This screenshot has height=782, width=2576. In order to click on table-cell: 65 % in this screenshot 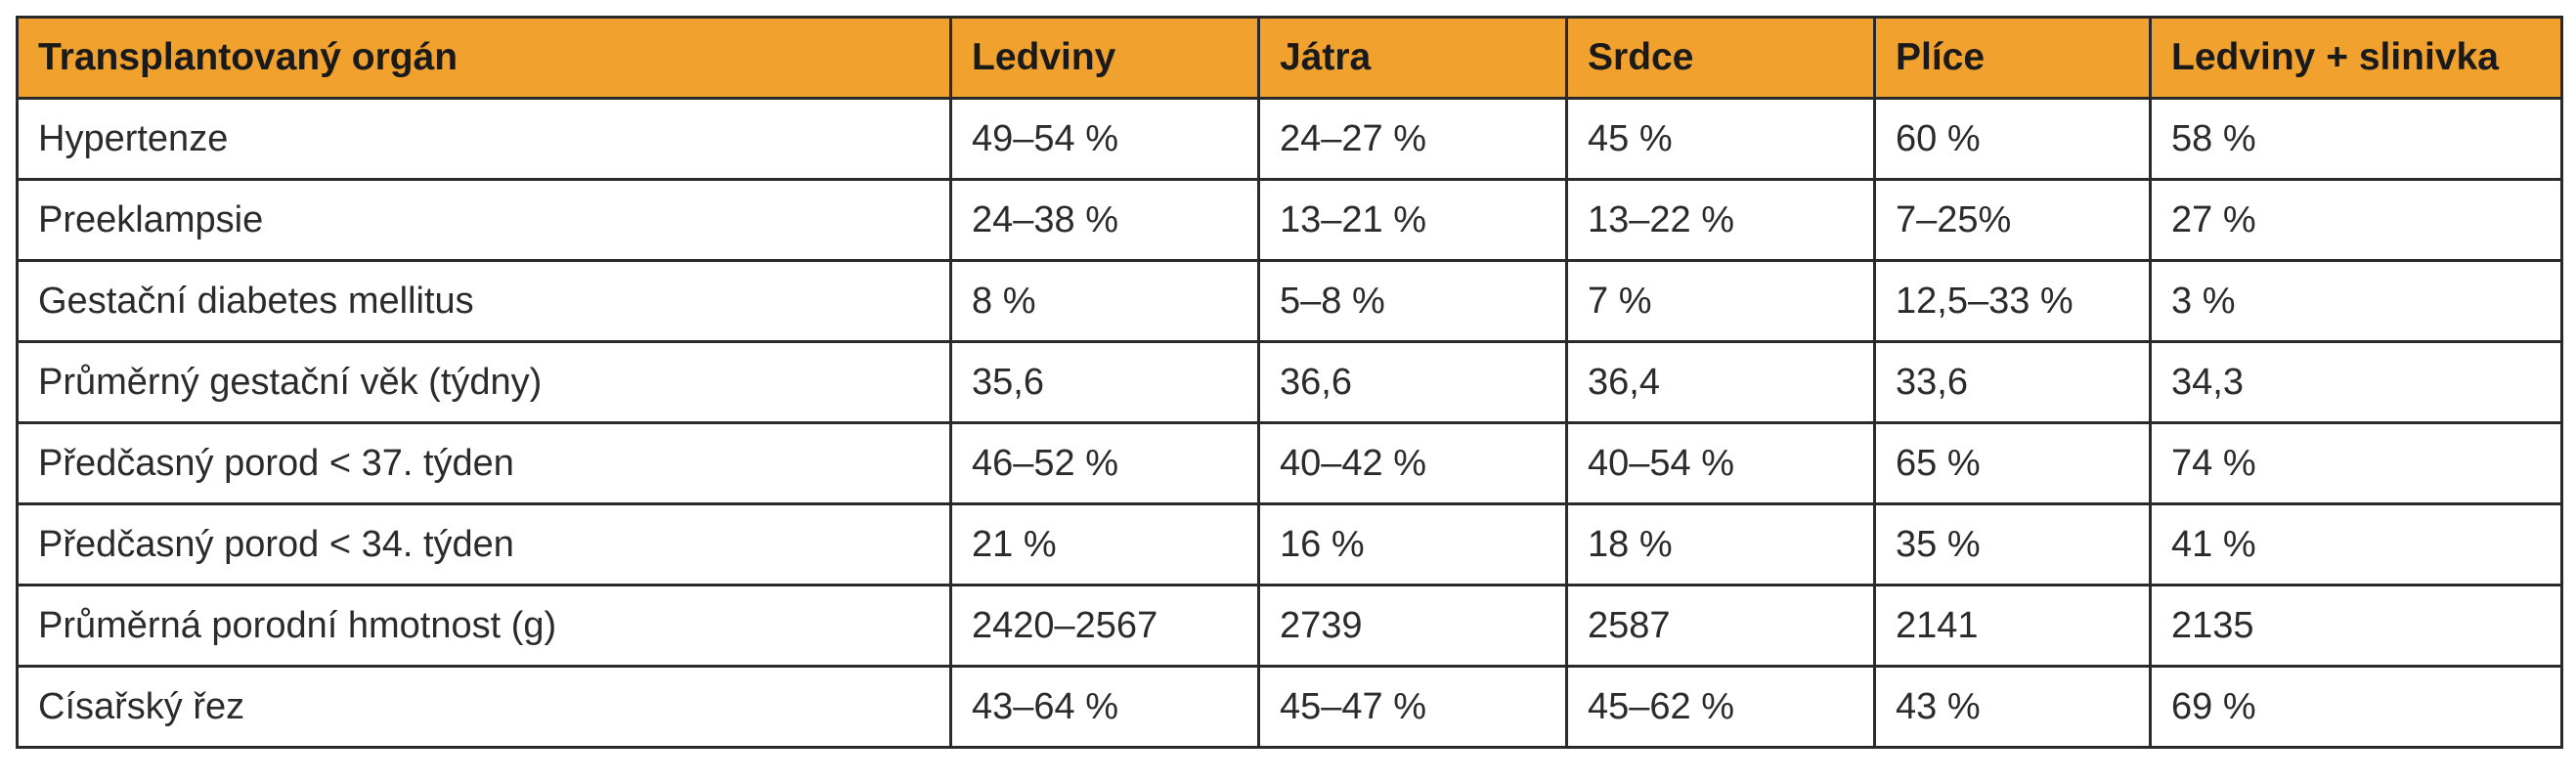, I will do `click(2012, 463)`.